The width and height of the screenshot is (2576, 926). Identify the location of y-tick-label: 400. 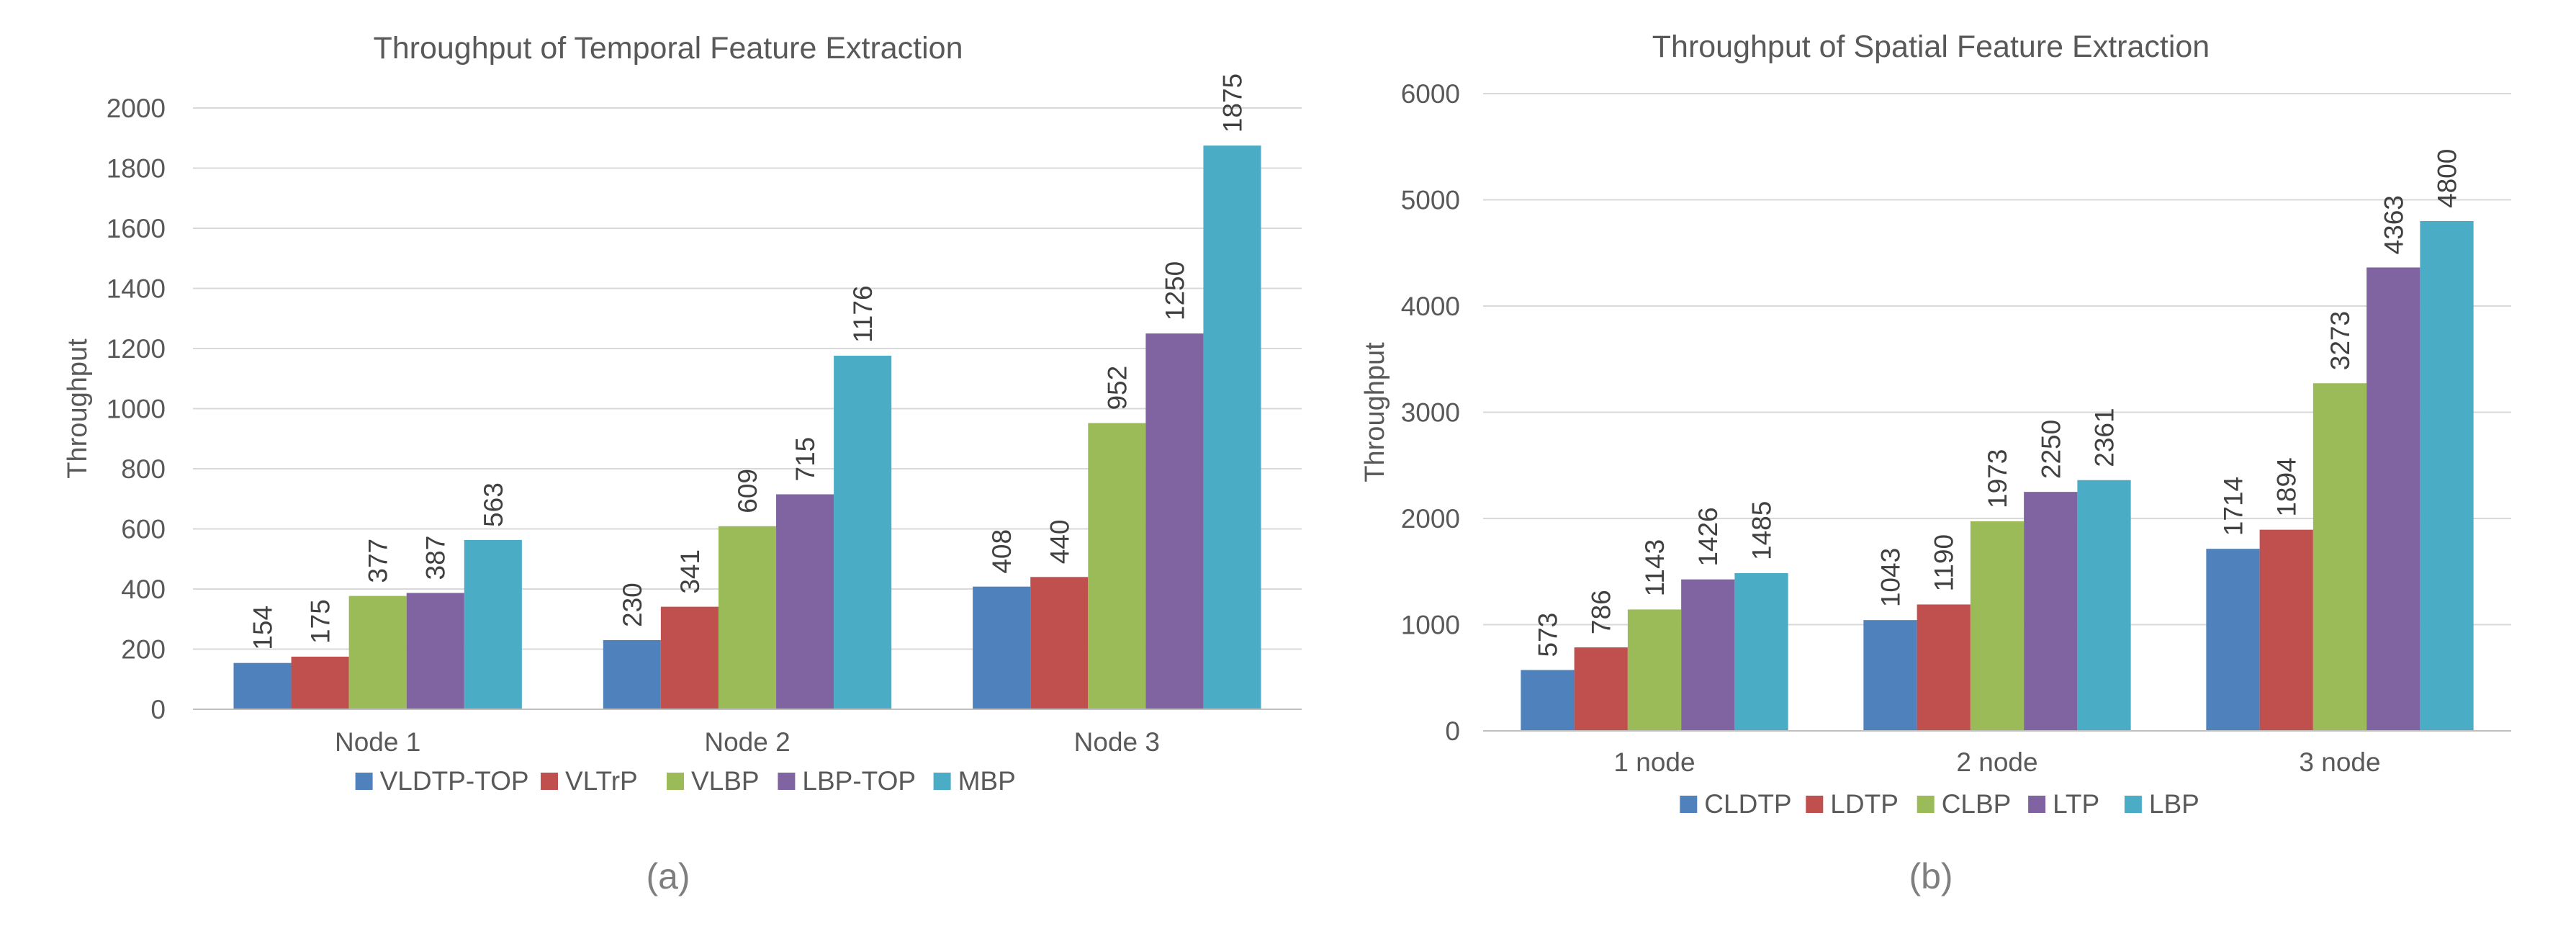
(143, 589).